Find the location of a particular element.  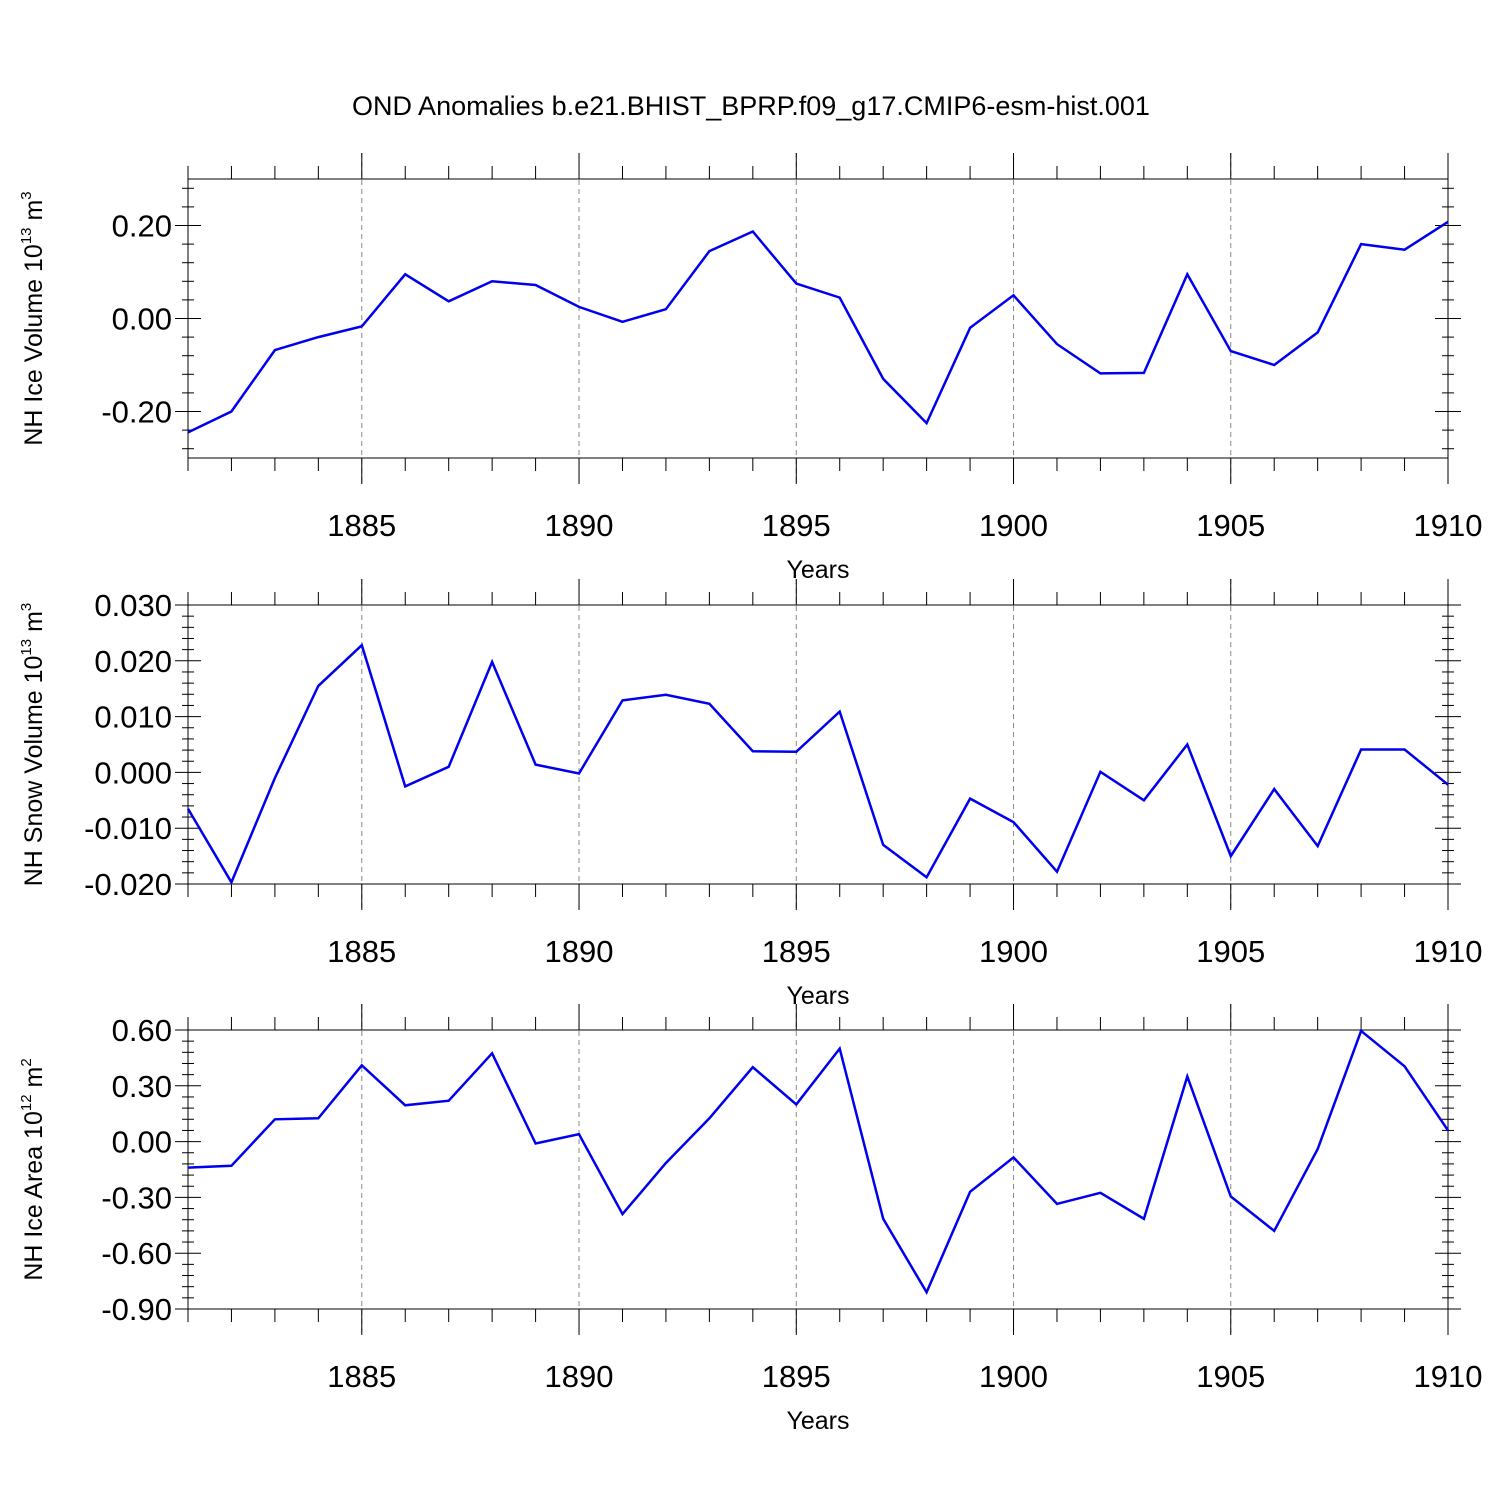

y-tick-label: -0.20 is located at coordinates (136, 412).